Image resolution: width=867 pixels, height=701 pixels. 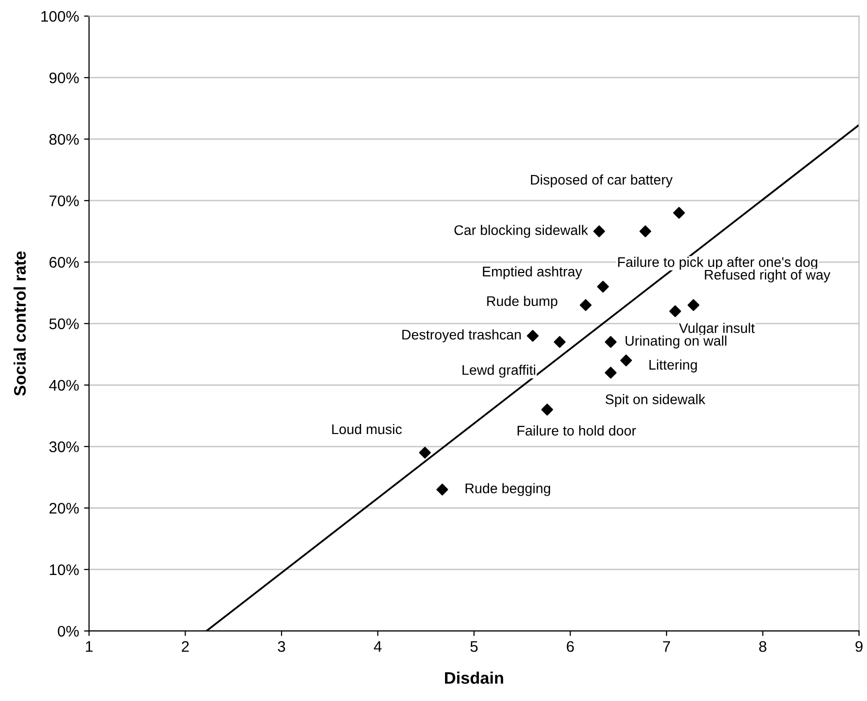 I want to click on y-tick-label: 20%, so click(x=64, y=508).